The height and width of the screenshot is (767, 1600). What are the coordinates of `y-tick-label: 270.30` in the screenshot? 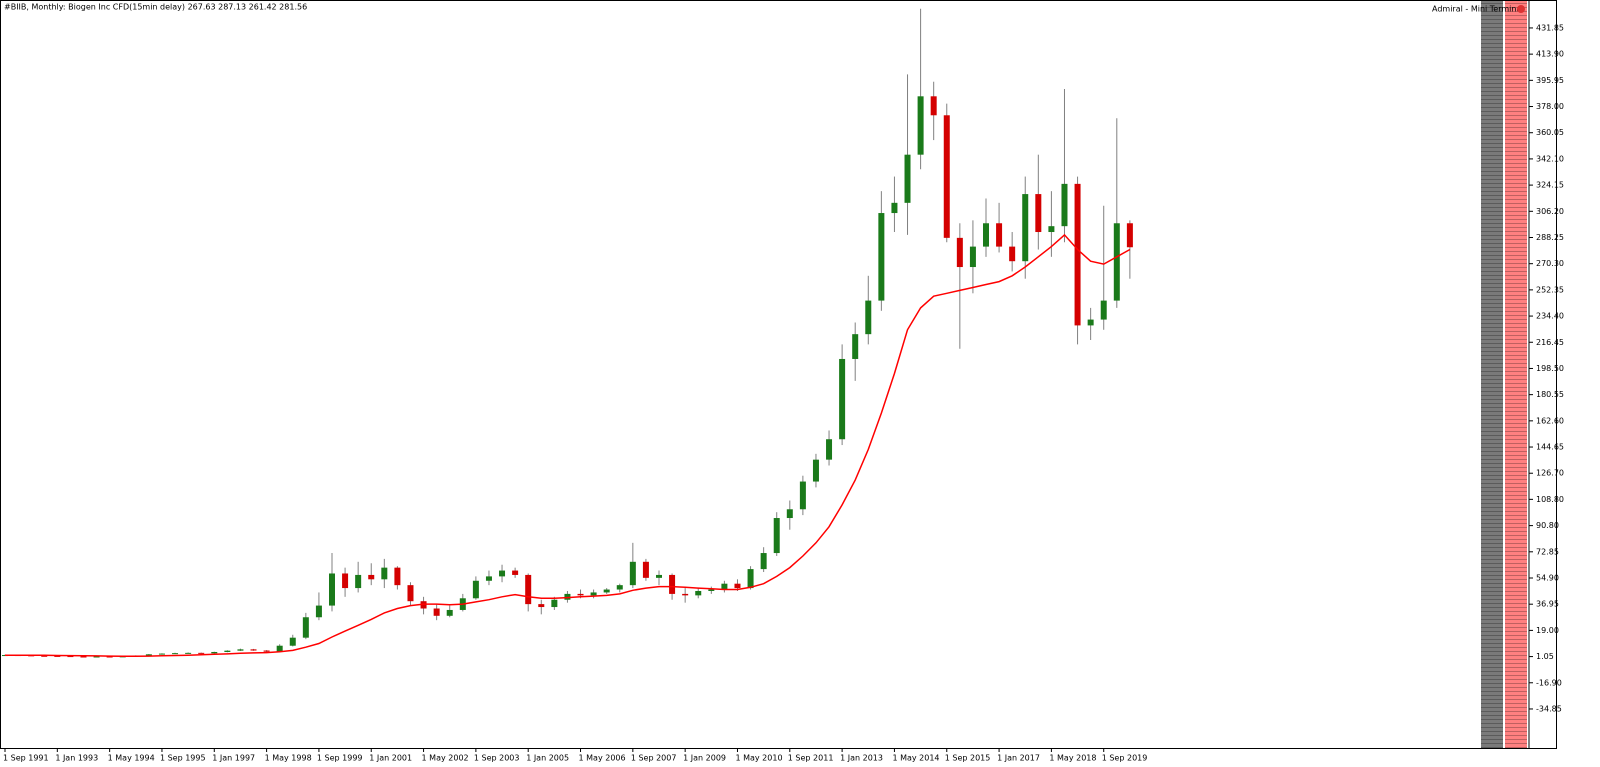 It's located at (1550, 263).